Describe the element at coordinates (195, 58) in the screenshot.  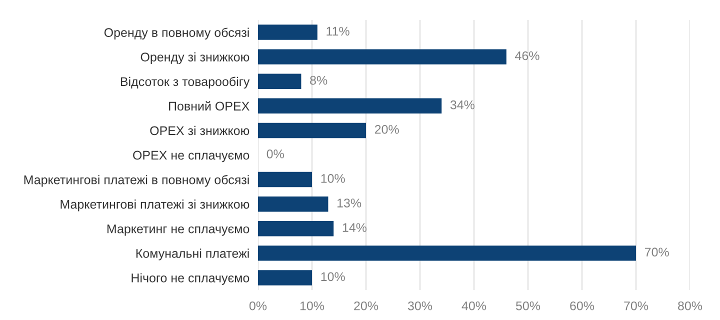
I see `y-tick-label: Оренду зі знижкою` at that location.